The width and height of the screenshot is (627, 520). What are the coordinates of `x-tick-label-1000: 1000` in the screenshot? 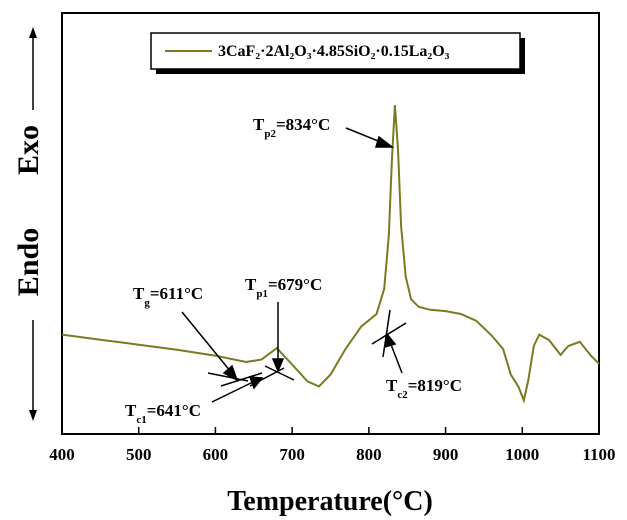 It's located at (522, 454).